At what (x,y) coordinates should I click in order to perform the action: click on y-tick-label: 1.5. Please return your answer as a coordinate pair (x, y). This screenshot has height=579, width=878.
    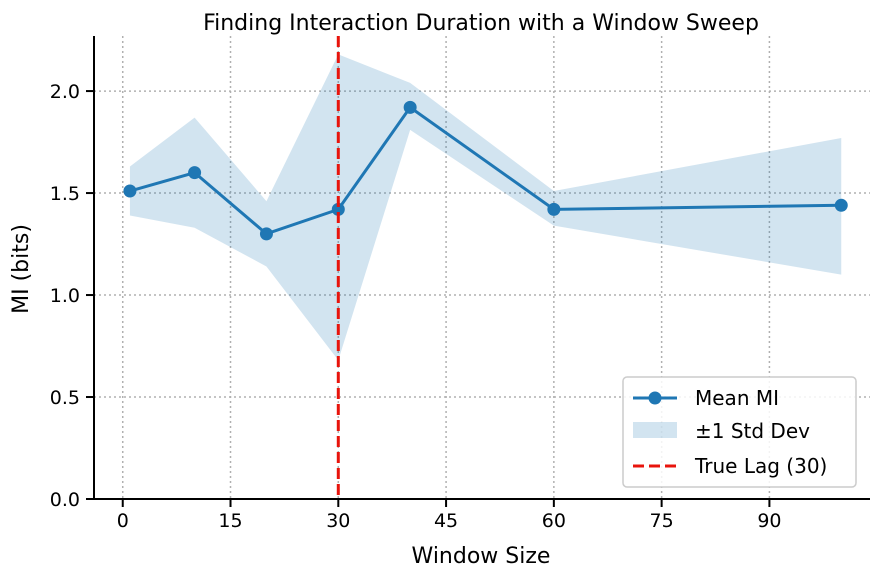
    Looking at the image, I should click on (65, 194).